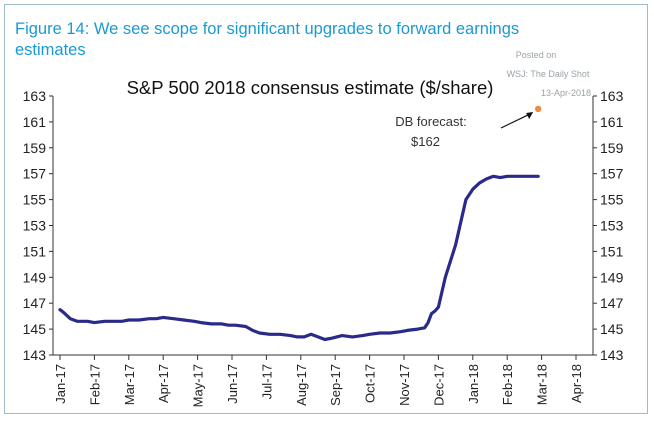  Describe the element at coordinates (538, 109) in the screenshot. I see `forecast-point` at that location.